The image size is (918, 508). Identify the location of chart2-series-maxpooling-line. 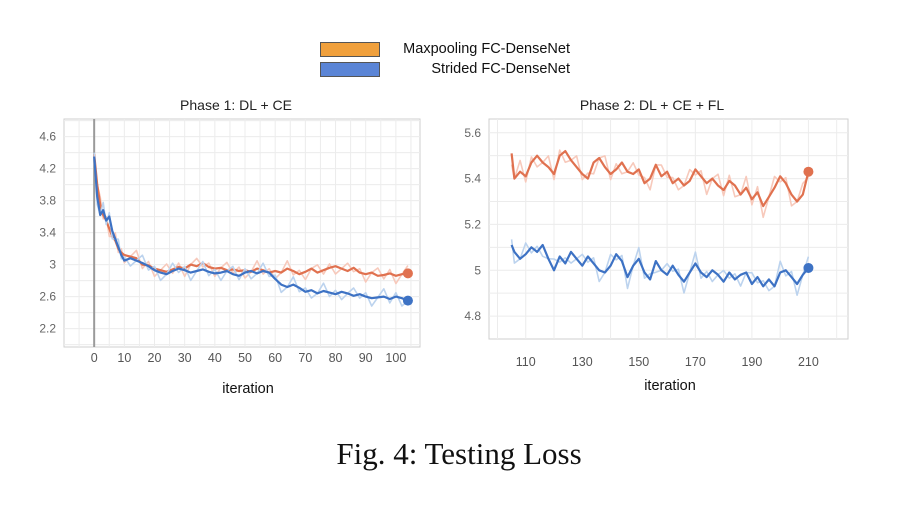
(660, 179).